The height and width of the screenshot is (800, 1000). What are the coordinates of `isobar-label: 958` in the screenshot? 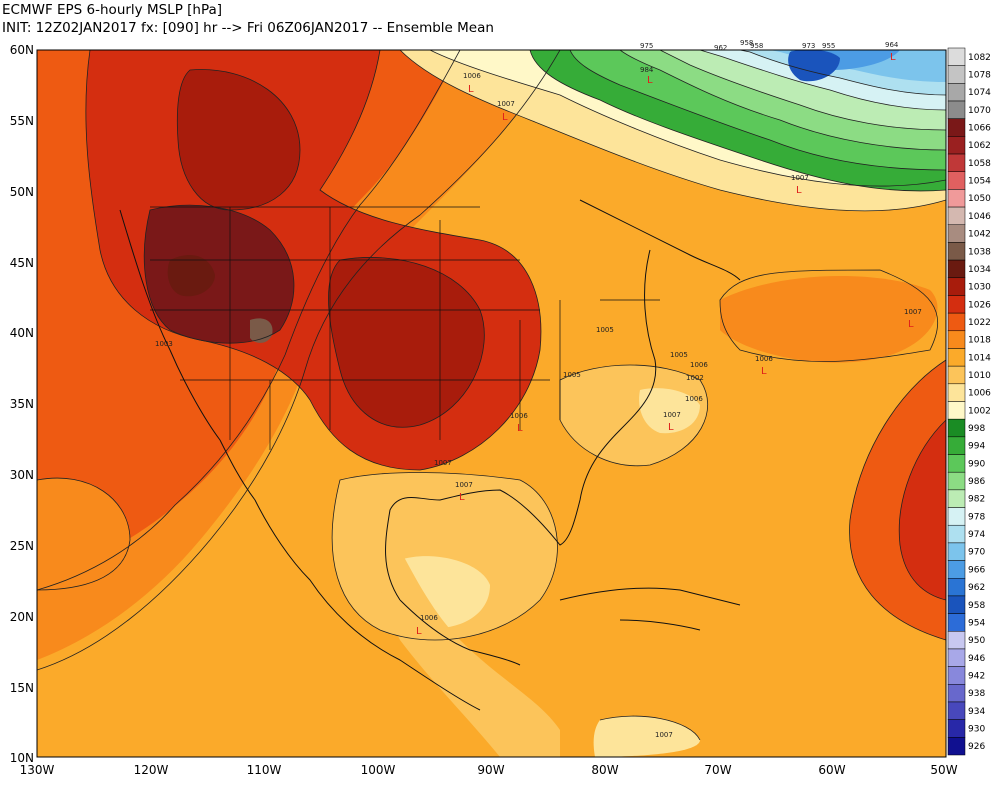 It's located at (746, 43).